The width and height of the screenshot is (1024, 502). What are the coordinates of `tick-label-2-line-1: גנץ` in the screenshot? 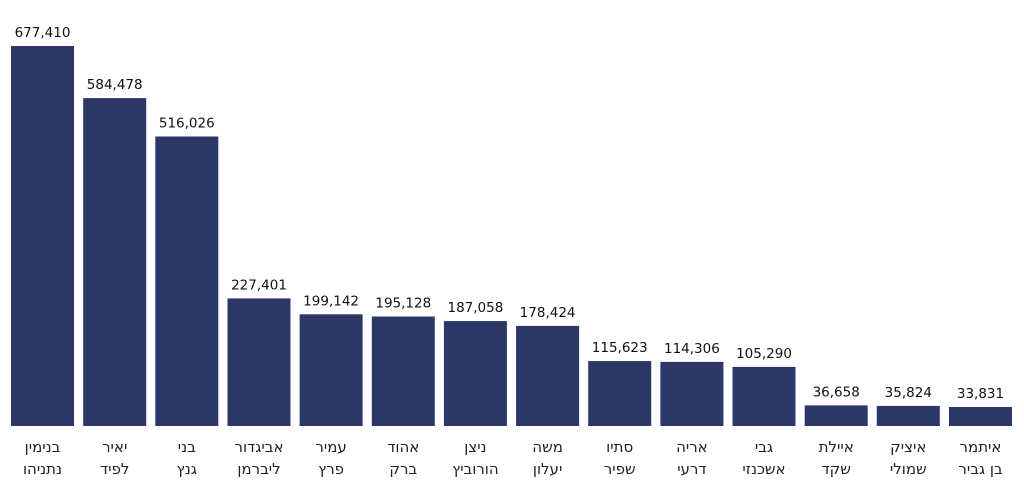 It's located at (187, 469).